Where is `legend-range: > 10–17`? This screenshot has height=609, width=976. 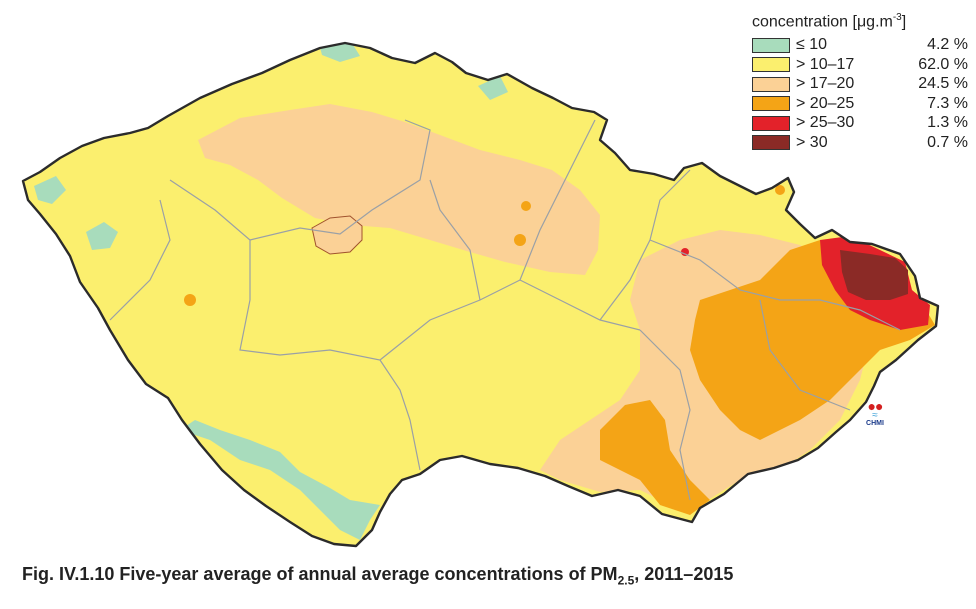 legend-range: > 10–17 is located at coordinates (825, 64).